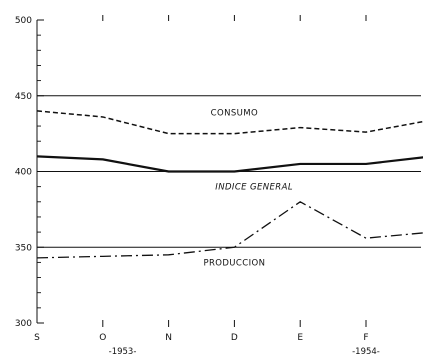 The height and width of the screenshot is (357, 423). I want to click on y-tick-label-500: 500, so click(23, 21).